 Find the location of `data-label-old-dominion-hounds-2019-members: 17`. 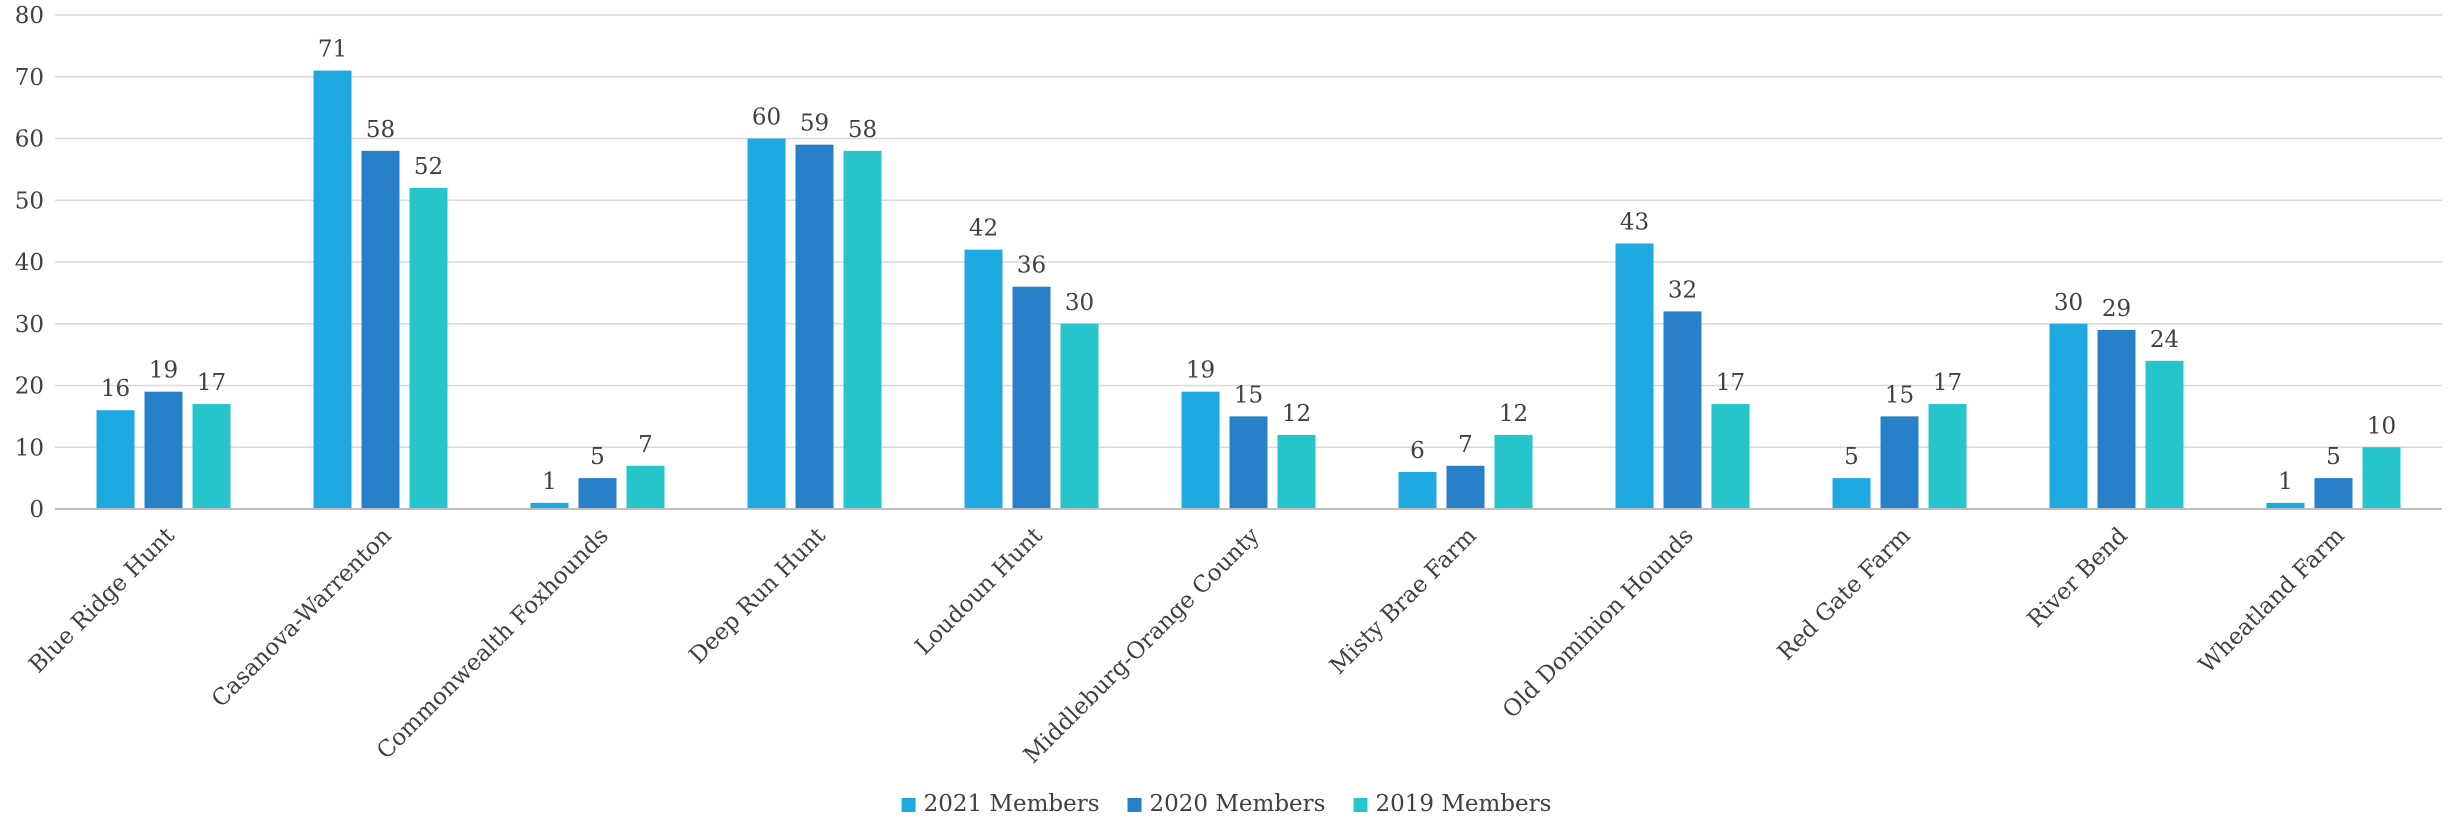

data-label-old-dominion-hounds-2019-members: 17 is located at coordinates (1730, 383).